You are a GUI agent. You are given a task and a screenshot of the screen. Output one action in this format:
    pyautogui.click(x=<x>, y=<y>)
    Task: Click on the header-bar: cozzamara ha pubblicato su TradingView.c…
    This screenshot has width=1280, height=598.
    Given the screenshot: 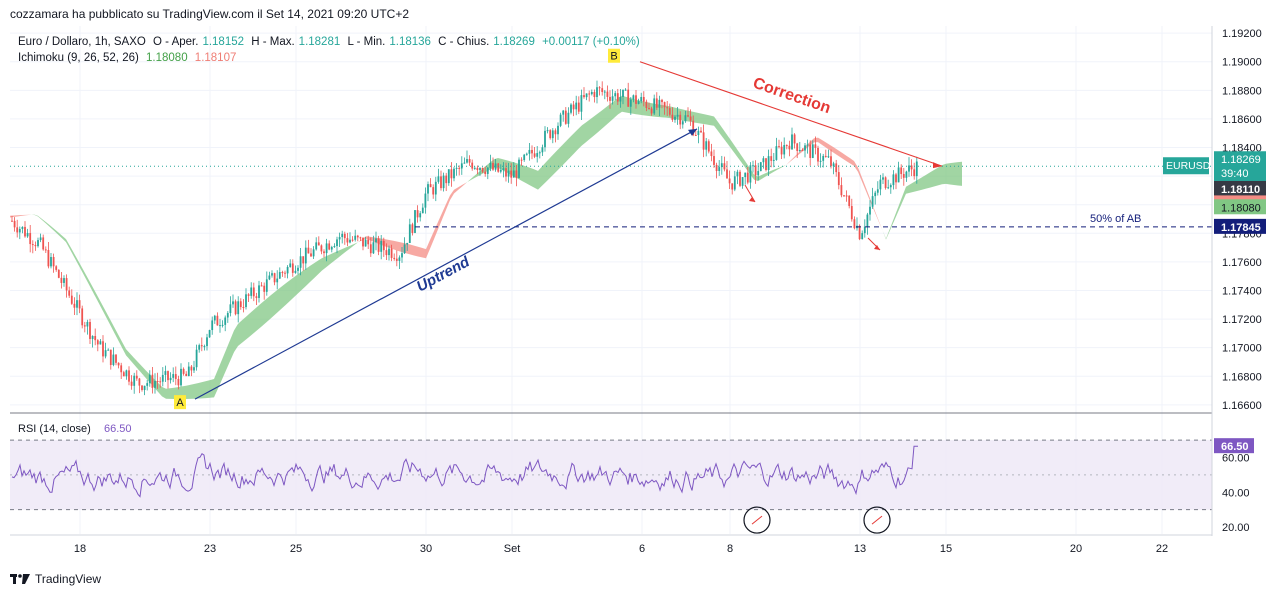 What is the action you would take?
    pyautogui.click(x=640, y=13)
    